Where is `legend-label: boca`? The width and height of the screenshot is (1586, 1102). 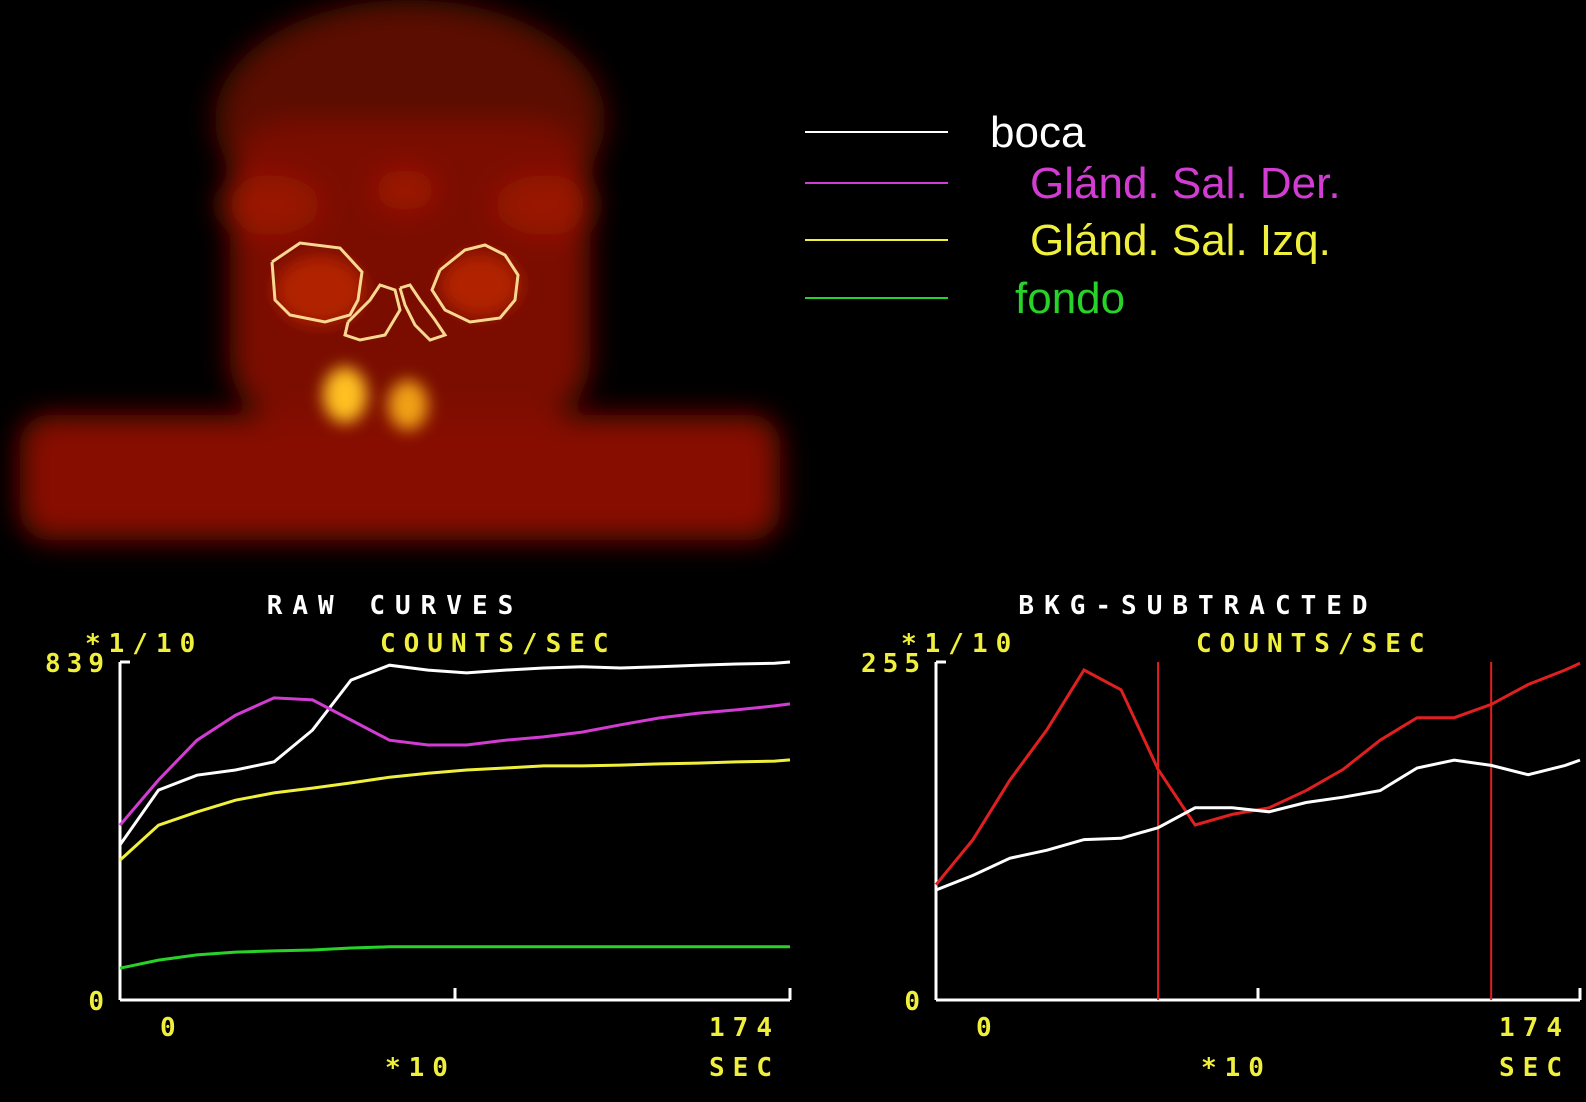
legend-label: boca is located at coordinates (1038, 132).